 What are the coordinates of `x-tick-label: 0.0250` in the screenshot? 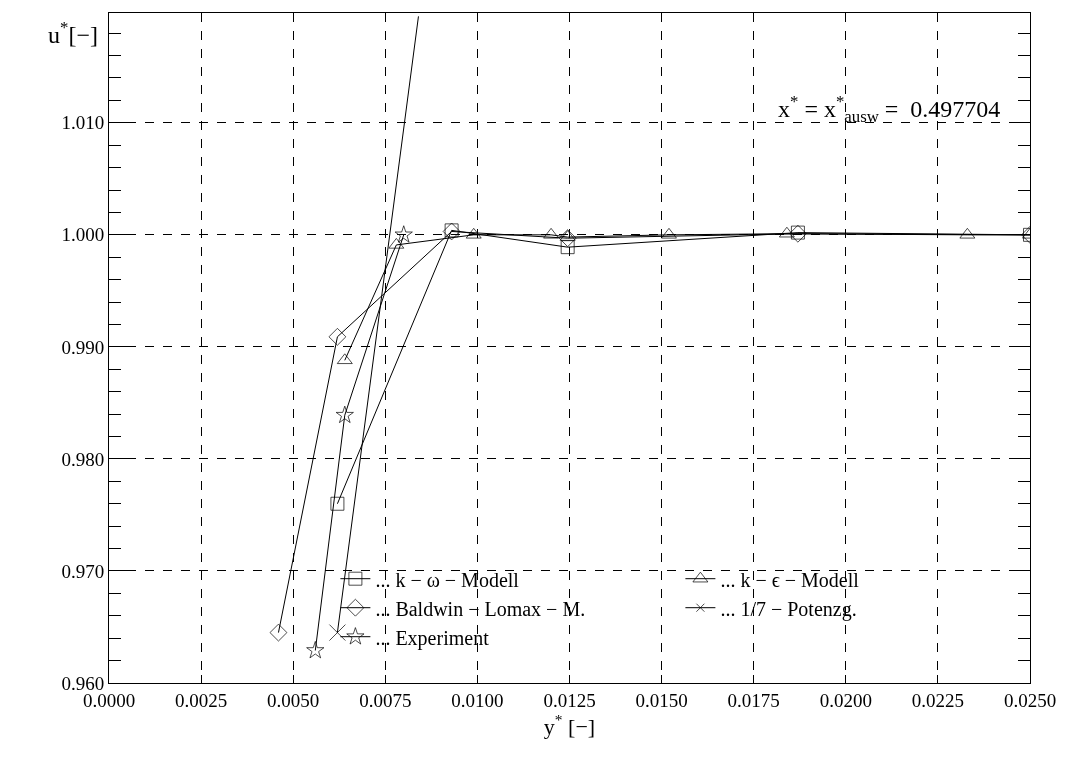 It's located at (1030, 700).